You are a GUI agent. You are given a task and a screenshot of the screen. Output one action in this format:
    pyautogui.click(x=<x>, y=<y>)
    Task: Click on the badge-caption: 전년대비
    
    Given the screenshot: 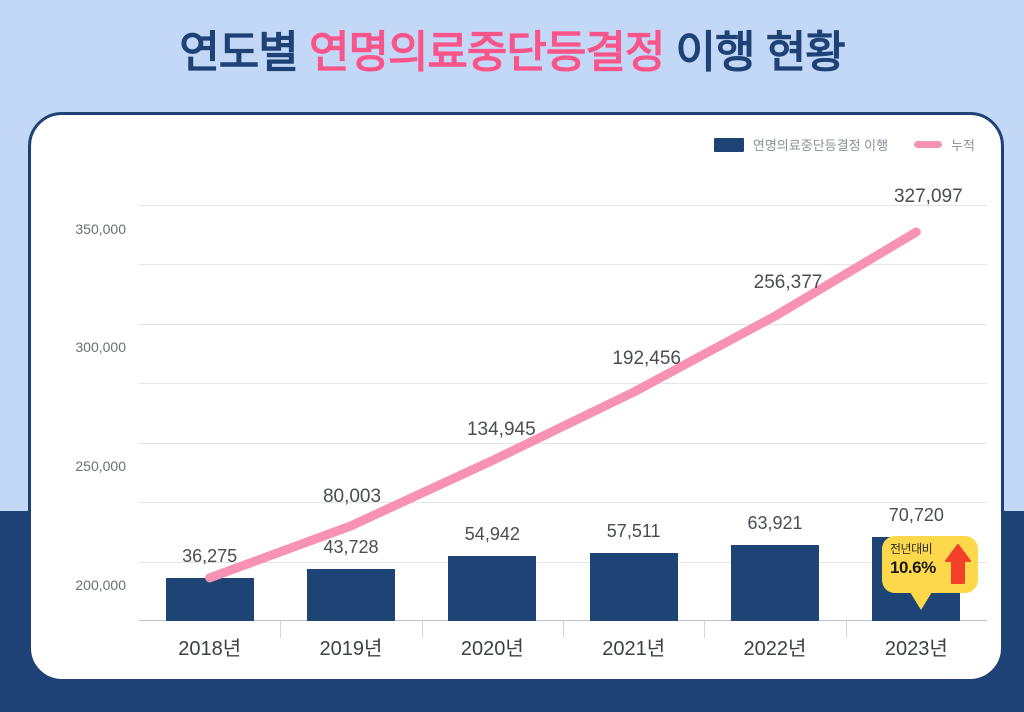 What is the action you would take?
    pyautogui.click(x=911, y=549)
    